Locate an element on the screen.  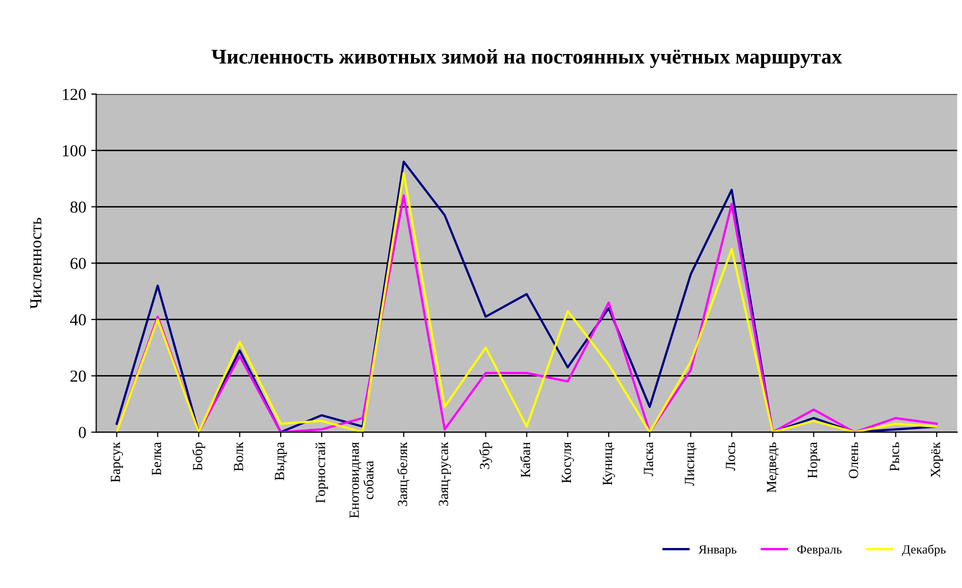
y-tick-label: 120 is located at coordinates (74, 94).